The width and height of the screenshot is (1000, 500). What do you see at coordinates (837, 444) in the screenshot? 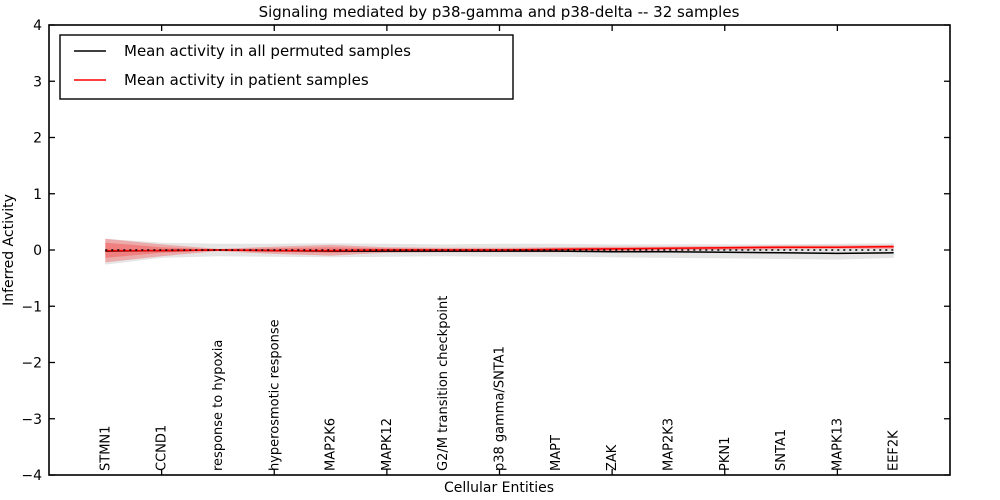
I see `category-label: MAPK13` at bounding box center [837, 444].